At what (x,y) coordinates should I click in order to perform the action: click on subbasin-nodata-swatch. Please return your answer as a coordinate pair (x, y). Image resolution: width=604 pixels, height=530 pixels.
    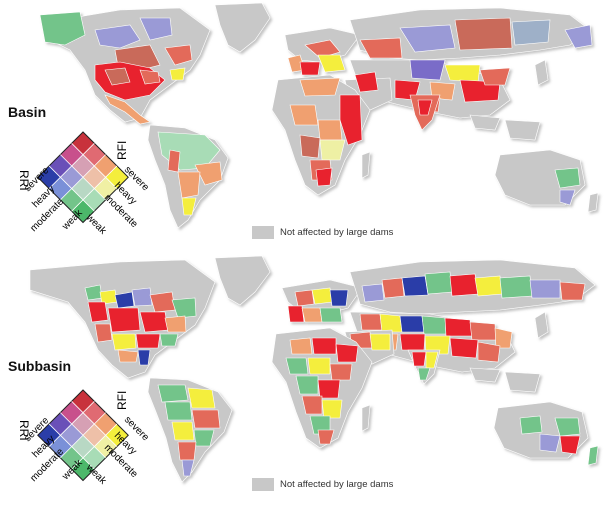
    Looking at the image, I should click on (263, 484).